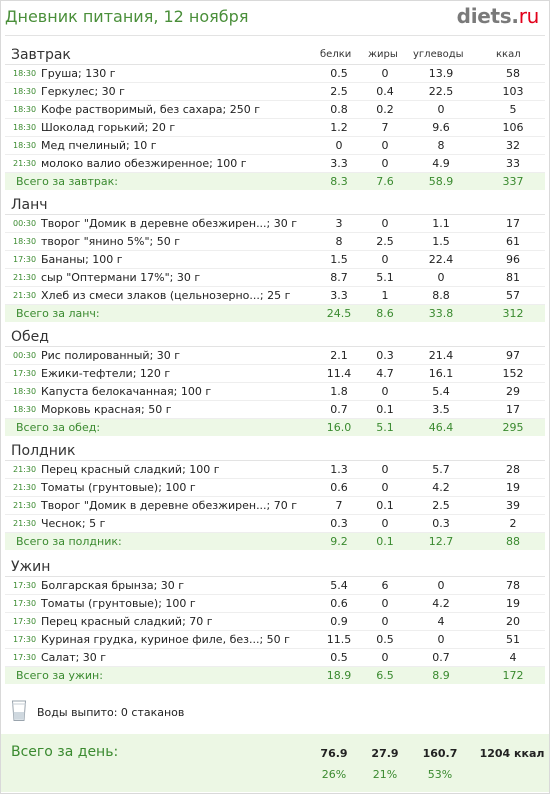  Describe the element at coordinates (150, 109) in the screenshot. I see `food-name: Кофе растворимый, без сахара; 250 г` at that location.